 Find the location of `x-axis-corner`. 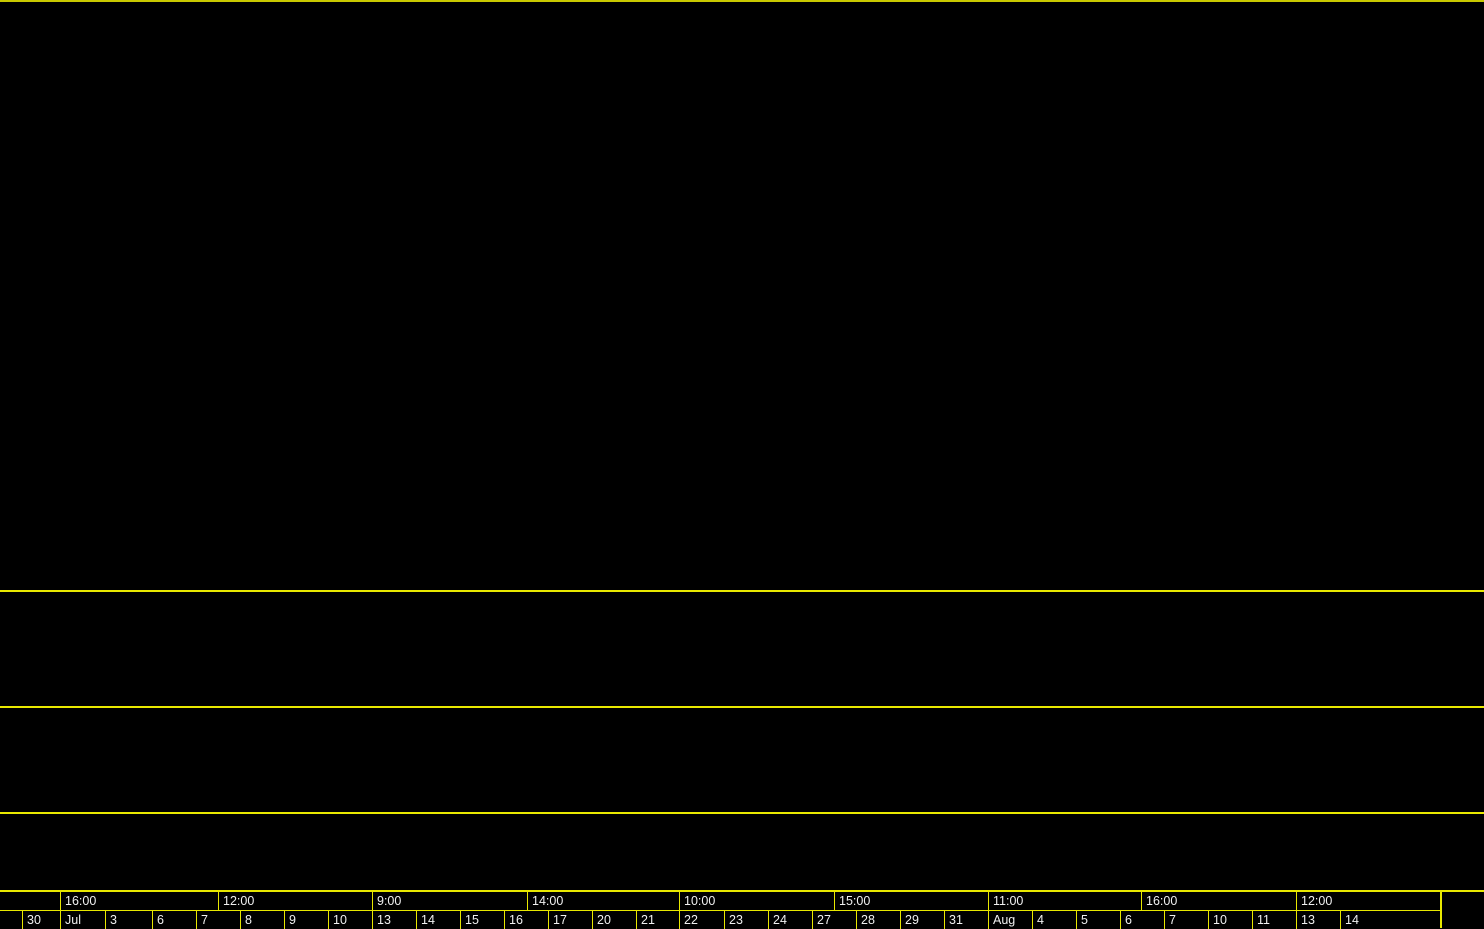

x-axis-corner is located at coordinates (1462, 910).